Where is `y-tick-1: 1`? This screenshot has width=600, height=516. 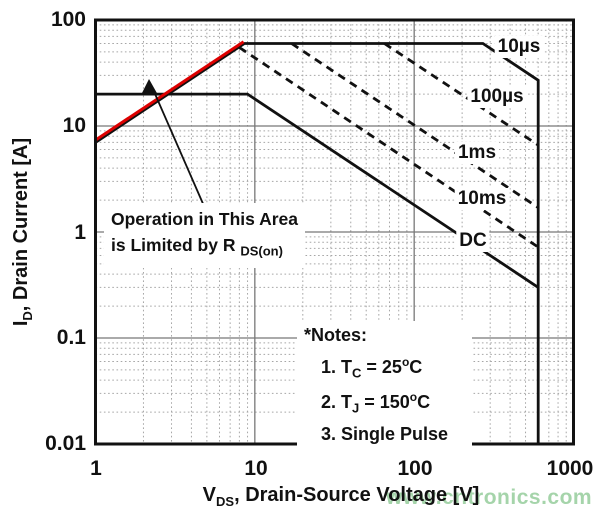 y-tick-1: 1 is located at coordinates (80, 232).